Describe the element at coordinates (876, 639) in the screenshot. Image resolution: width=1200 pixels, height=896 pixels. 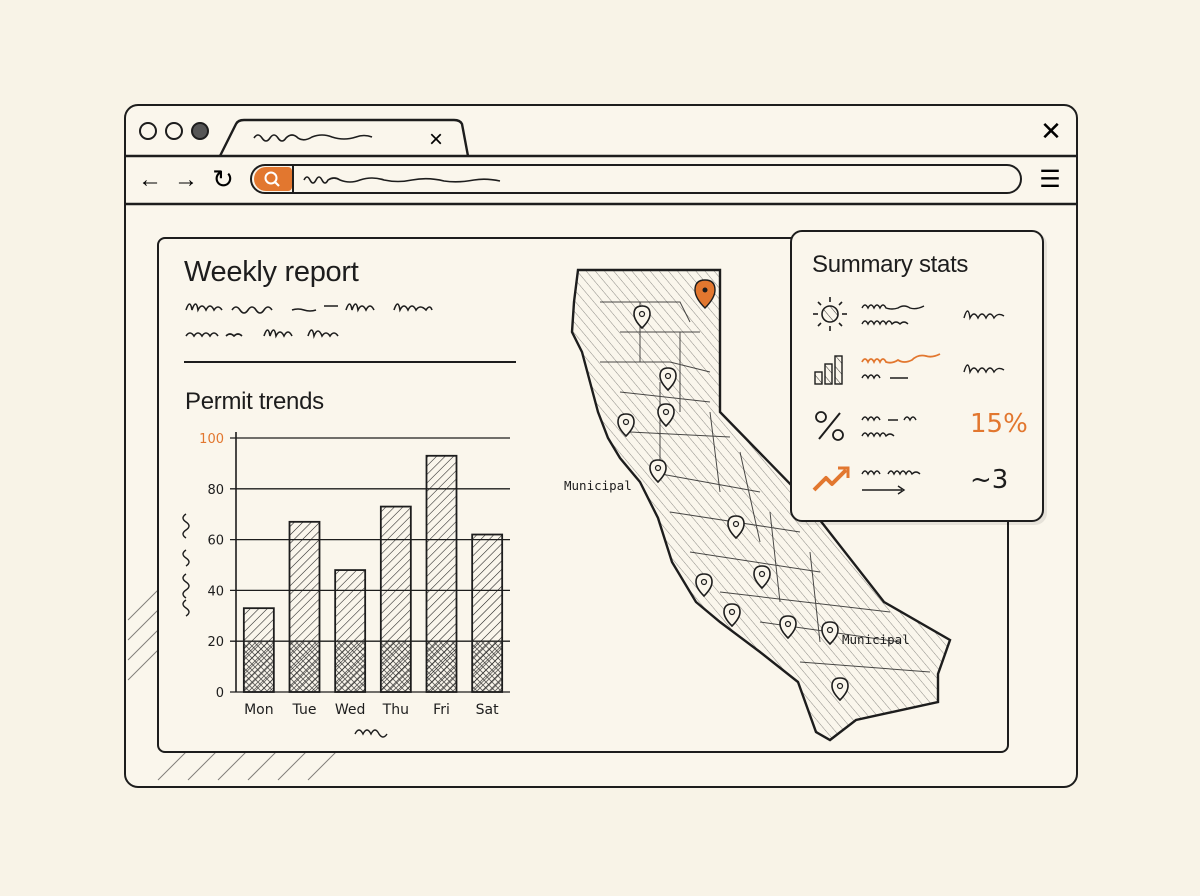
I see `map-label-municipal-south: Municipal` at that location.